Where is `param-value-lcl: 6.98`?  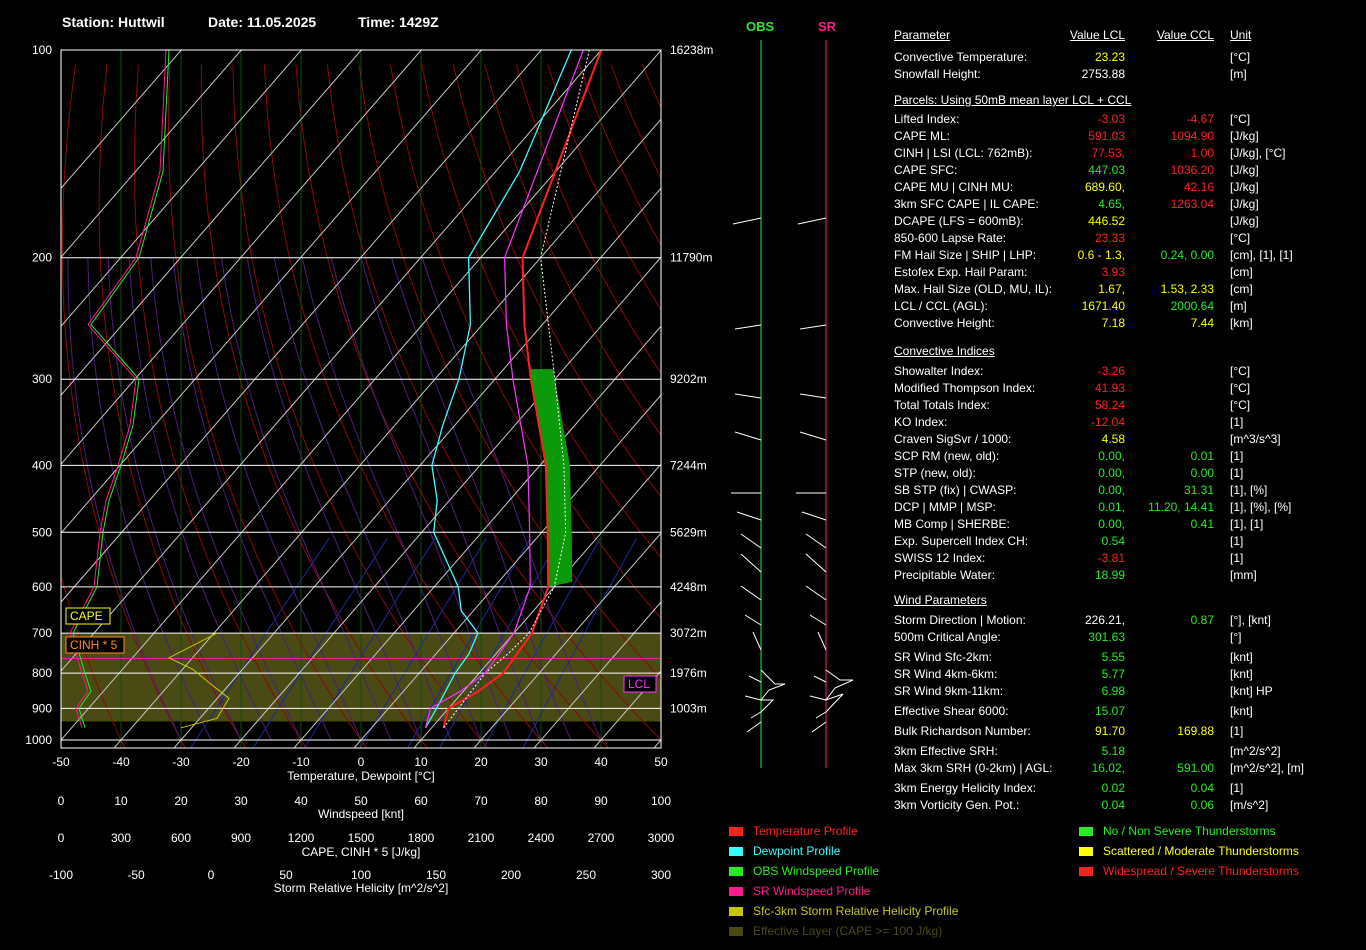 param-value-lcl: 6.98 is located at coordinates (1113, 691).